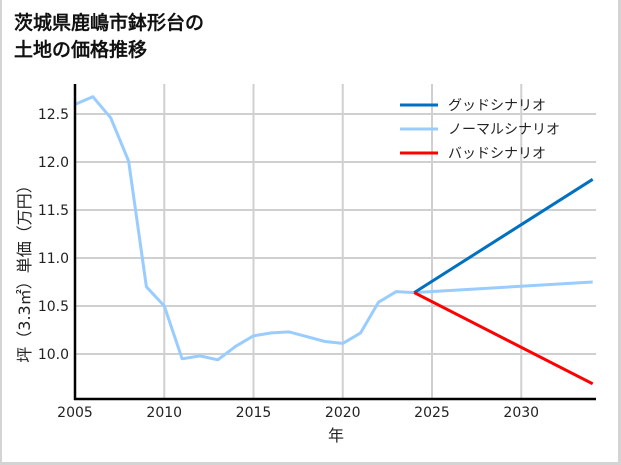 Image resolution: width=621 pixels, height=465 pixels. Describe the element at coordinates (336, 435) in the screenshot. I see `x-axis-label: 年` at that location.